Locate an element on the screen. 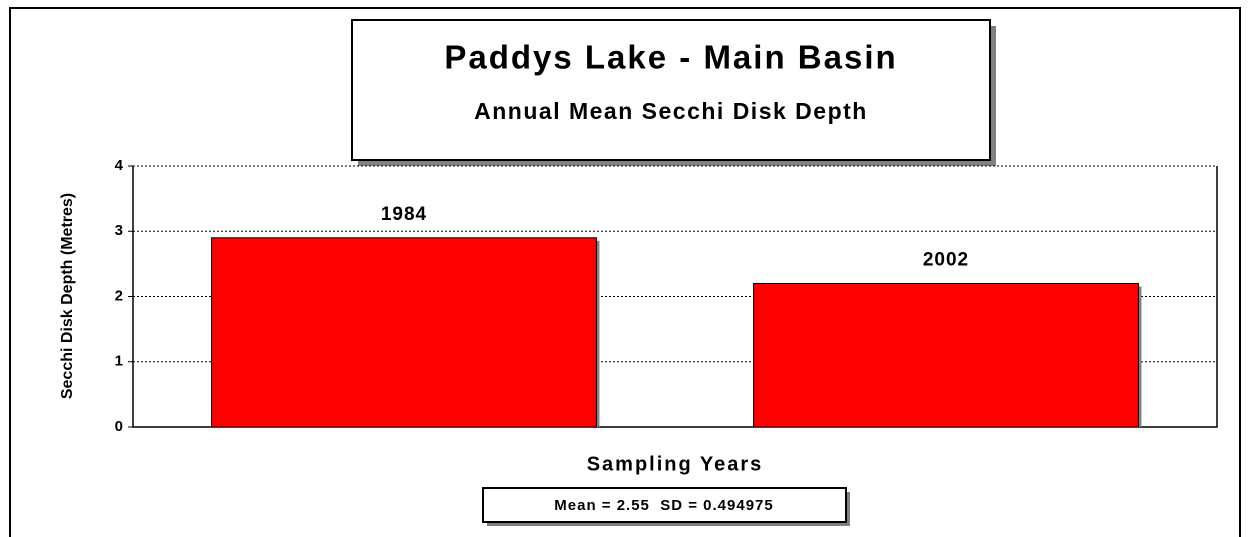 The width and height of the screenshot is (1248, 537). bar-label: 2002 is located at coordinates (946, 259).